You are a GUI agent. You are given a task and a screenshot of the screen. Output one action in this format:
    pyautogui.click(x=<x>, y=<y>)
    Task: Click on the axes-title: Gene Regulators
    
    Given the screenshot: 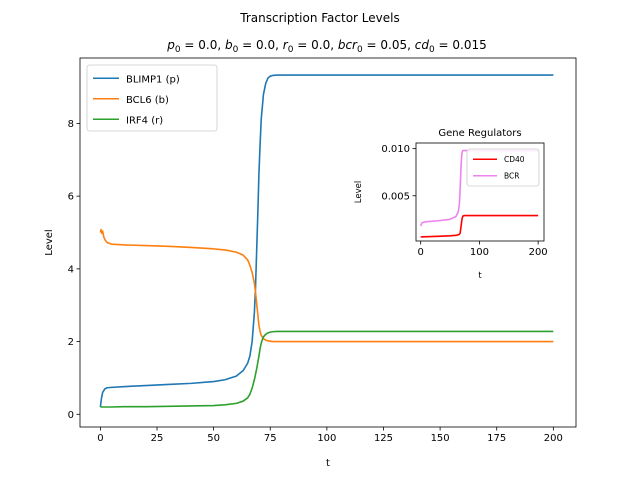 What is the action you would take?
    pyautogui.click(x=479, y=133)
    